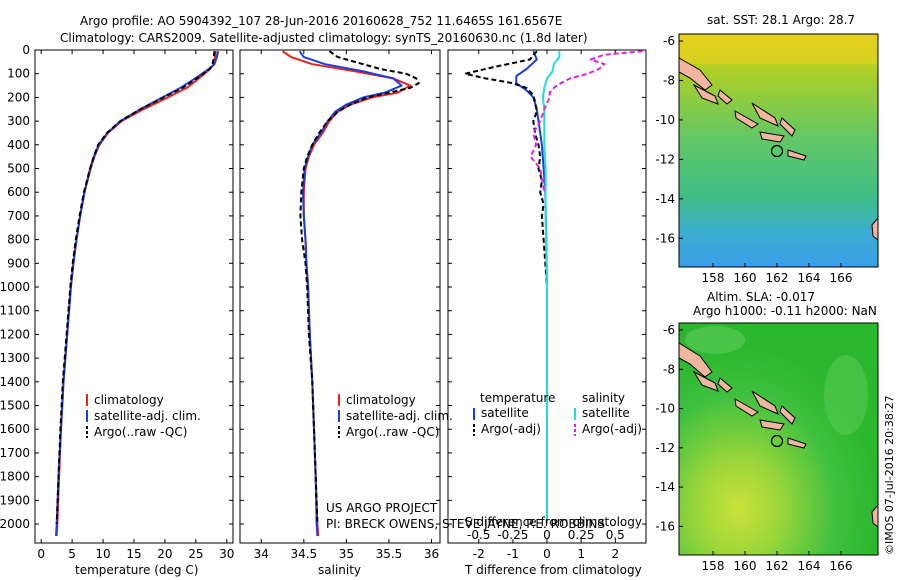  Describe the element at coordinates (665, 487) in the screenshot. I see `map-y-tick-label: -14` at that location.